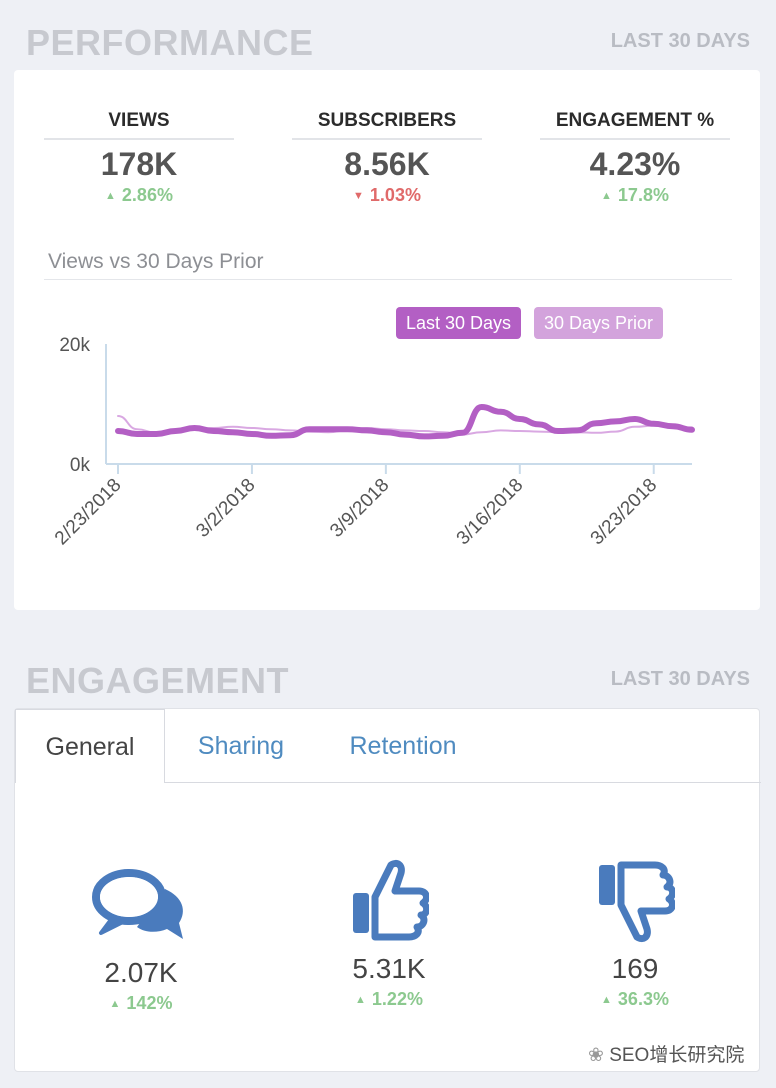  Describe the element at coordinates (358, 196) in the screenshot. I see `caret-down-icon: ▼` at that location.